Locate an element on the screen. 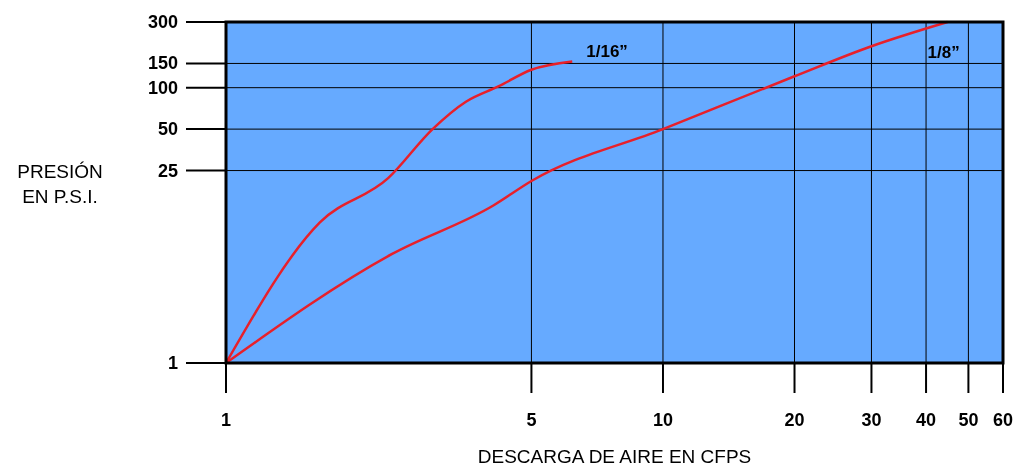 This screenshot has height=471, width=1019. x-tick-label: 50 is located at coordinates (968, 420).